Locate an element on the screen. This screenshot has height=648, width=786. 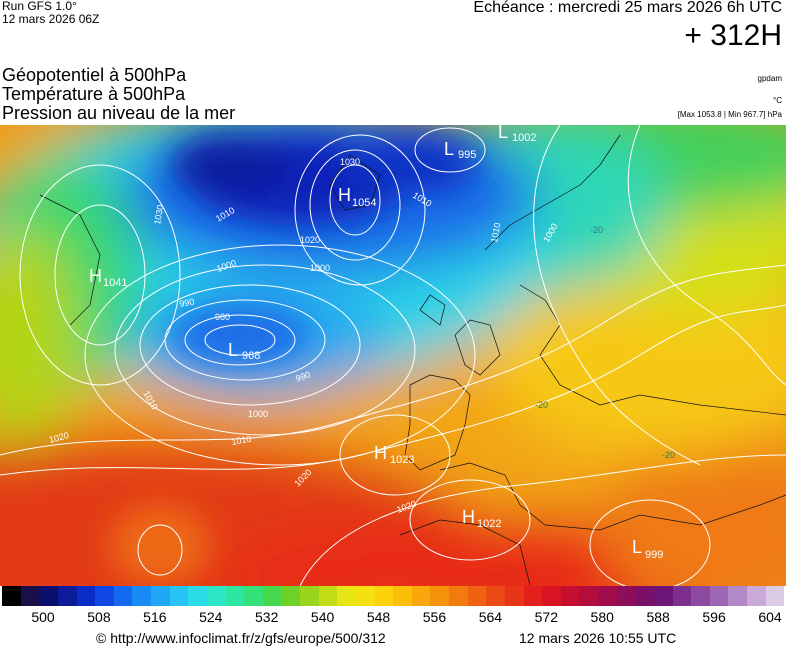
colorbar-tick-label: 548 is located at coordinates (378, 617).